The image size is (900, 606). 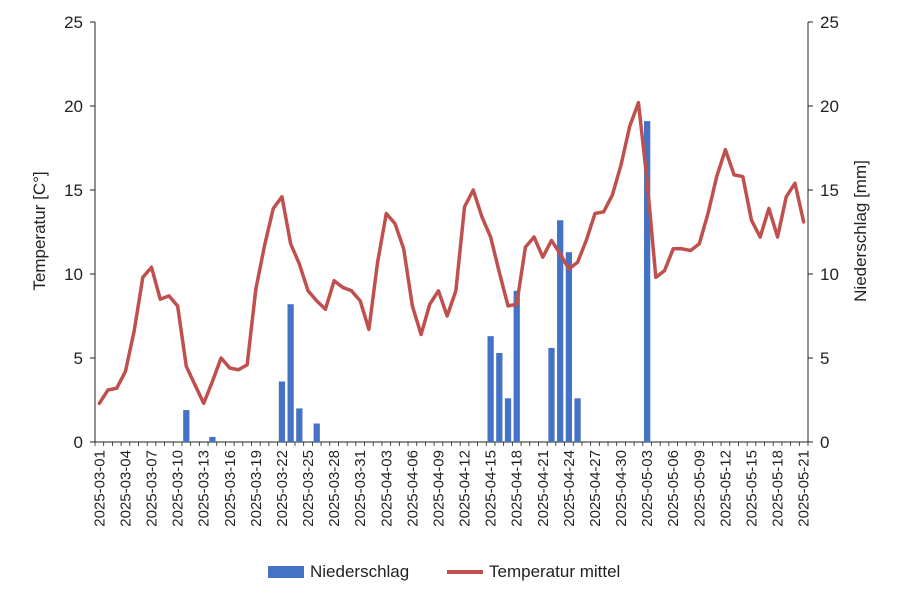 I want to click on x-tick-label: 2025-05-12, so click(x=725, y=488).